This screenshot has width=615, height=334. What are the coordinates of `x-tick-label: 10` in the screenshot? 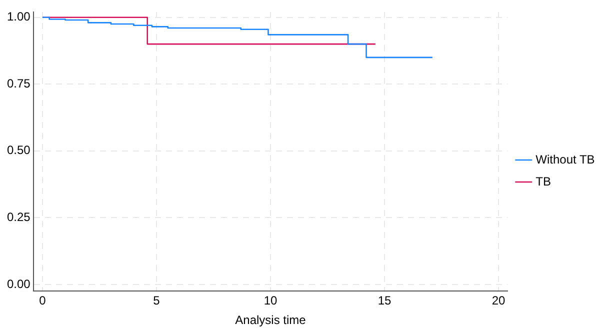 It's located at (271, 301).